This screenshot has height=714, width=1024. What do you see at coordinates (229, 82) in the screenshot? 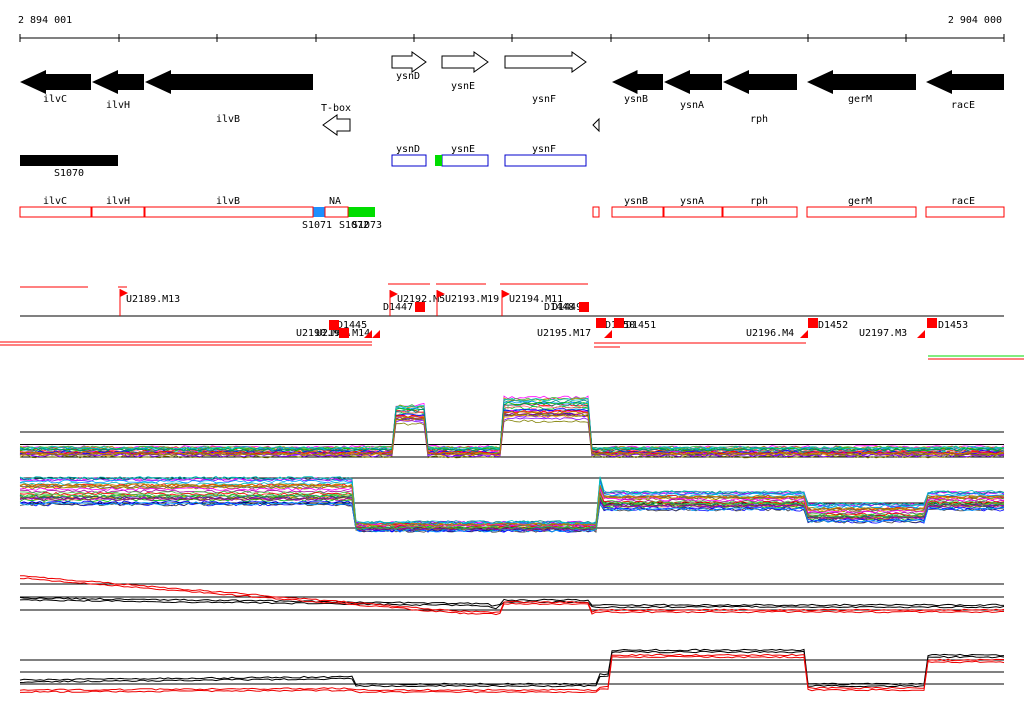
I see `gene-ilvB-arrow` at bounding box center [229, 82].